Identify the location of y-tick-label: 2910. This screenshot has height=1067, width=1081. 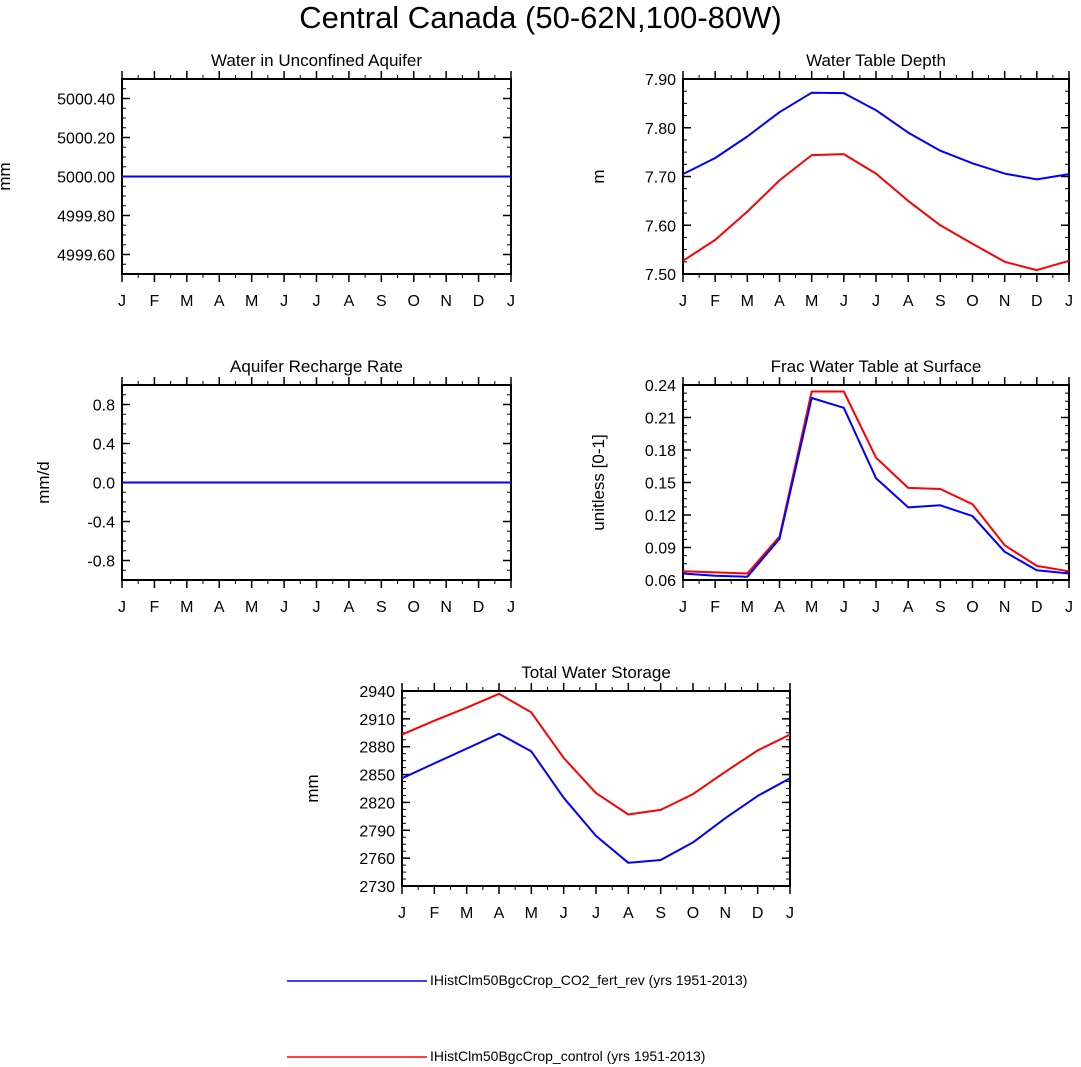
(377, 720).